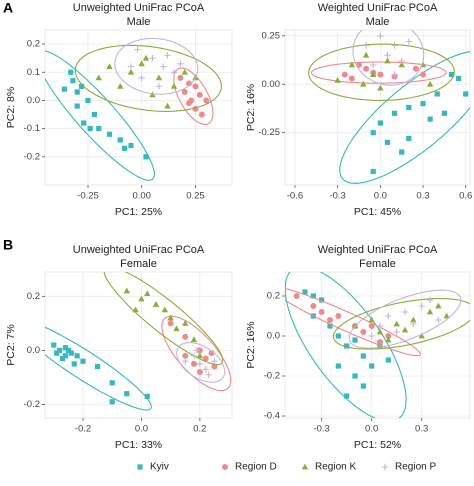 Image resolution: width=474 pixels, height=486 pixels. What do you see at coordinates (271, 84) in the screenshot?
I see `y-tick-label: 0.00` at bounding box center [271, 84].